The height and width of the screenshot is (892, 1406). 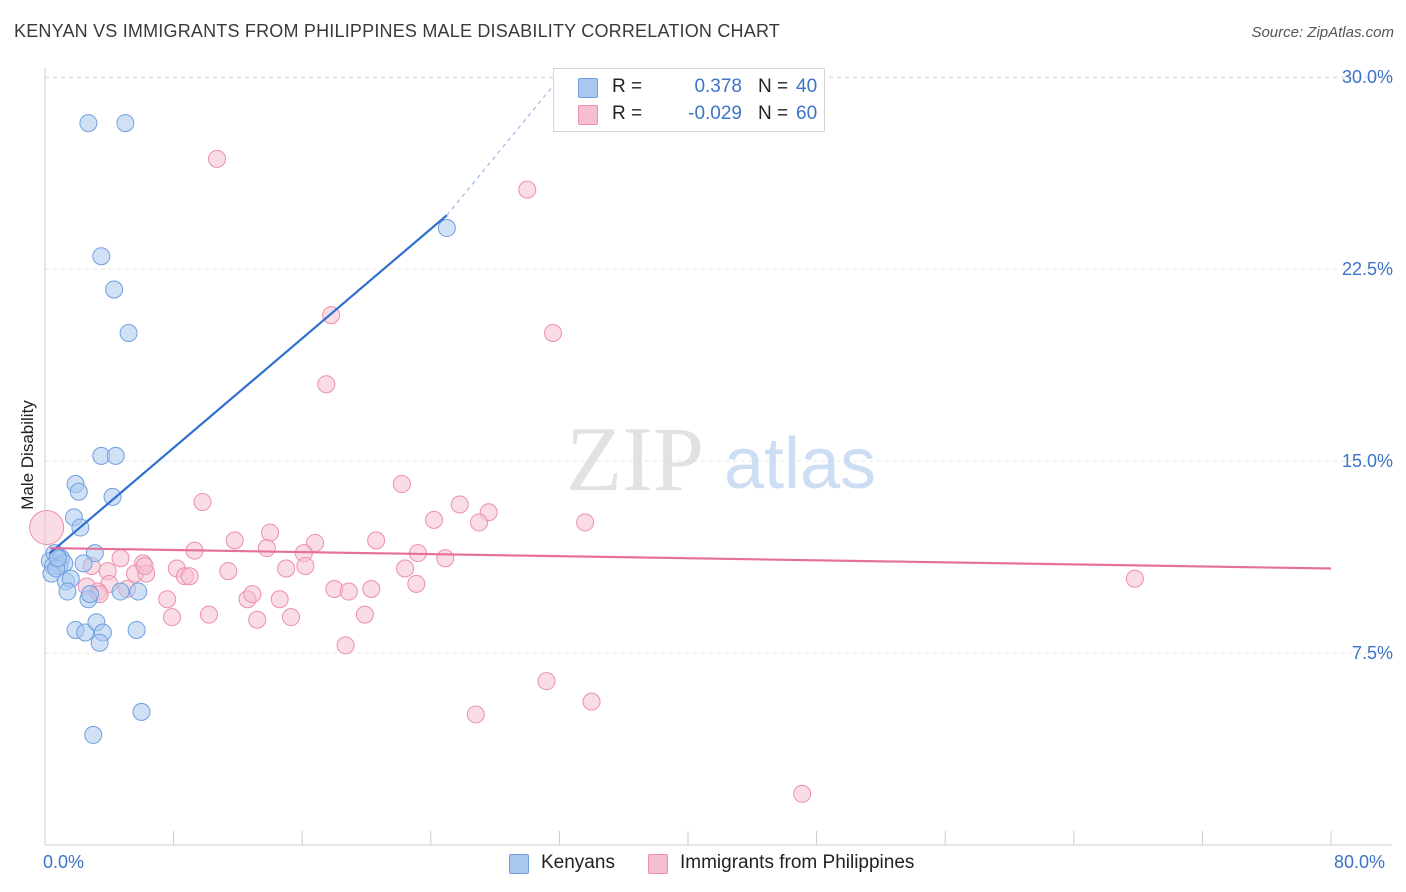 I want to click on correlation-legend: R = 0.378 N = 40 R = -0.029 N = 60, so click(x=689, y=100).